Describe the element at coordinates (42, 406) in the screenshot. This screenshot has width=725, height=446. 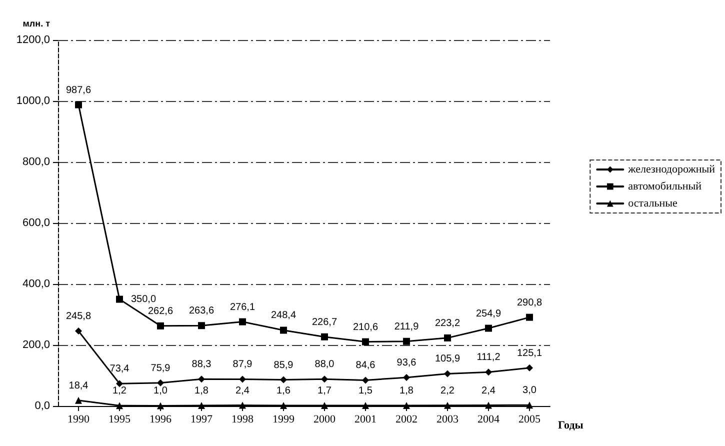
I see `y-tick-label: 0,0` at that location.